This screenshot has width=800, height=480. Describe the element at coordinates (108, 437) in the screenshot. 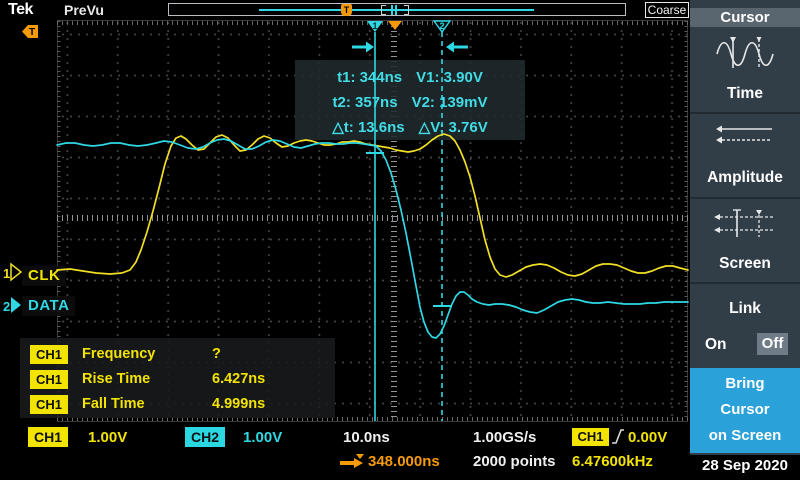

I see `ch1-scale: 1.00V` at that location.